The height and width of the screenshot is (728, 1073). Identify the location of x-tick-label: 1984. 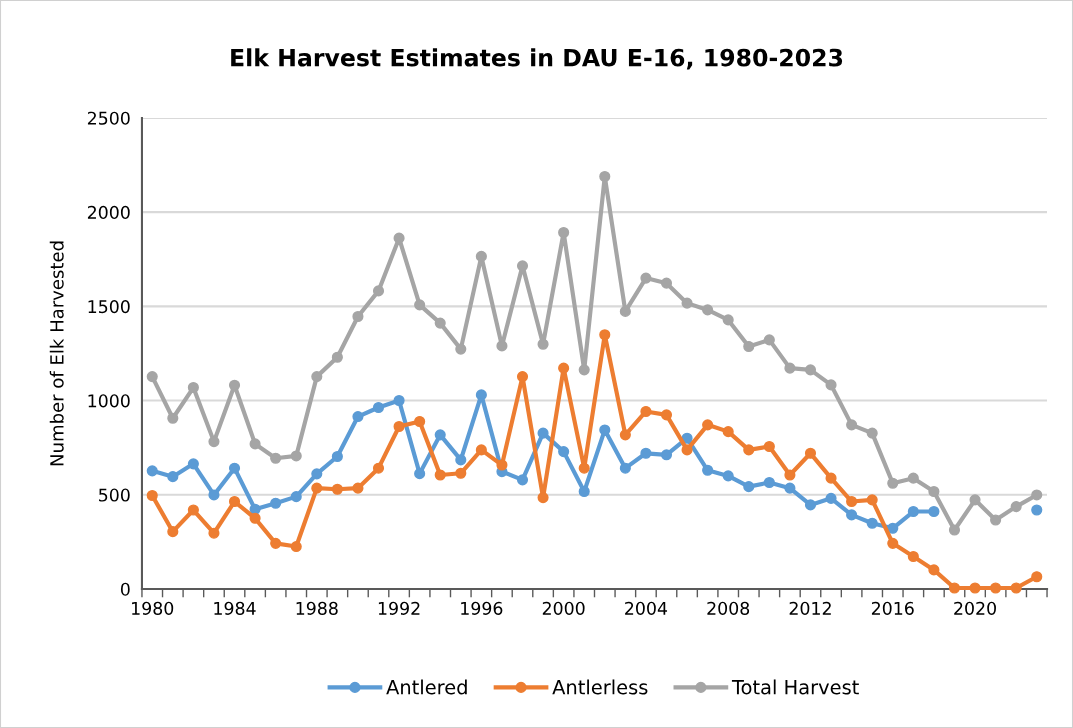
(235, 608).